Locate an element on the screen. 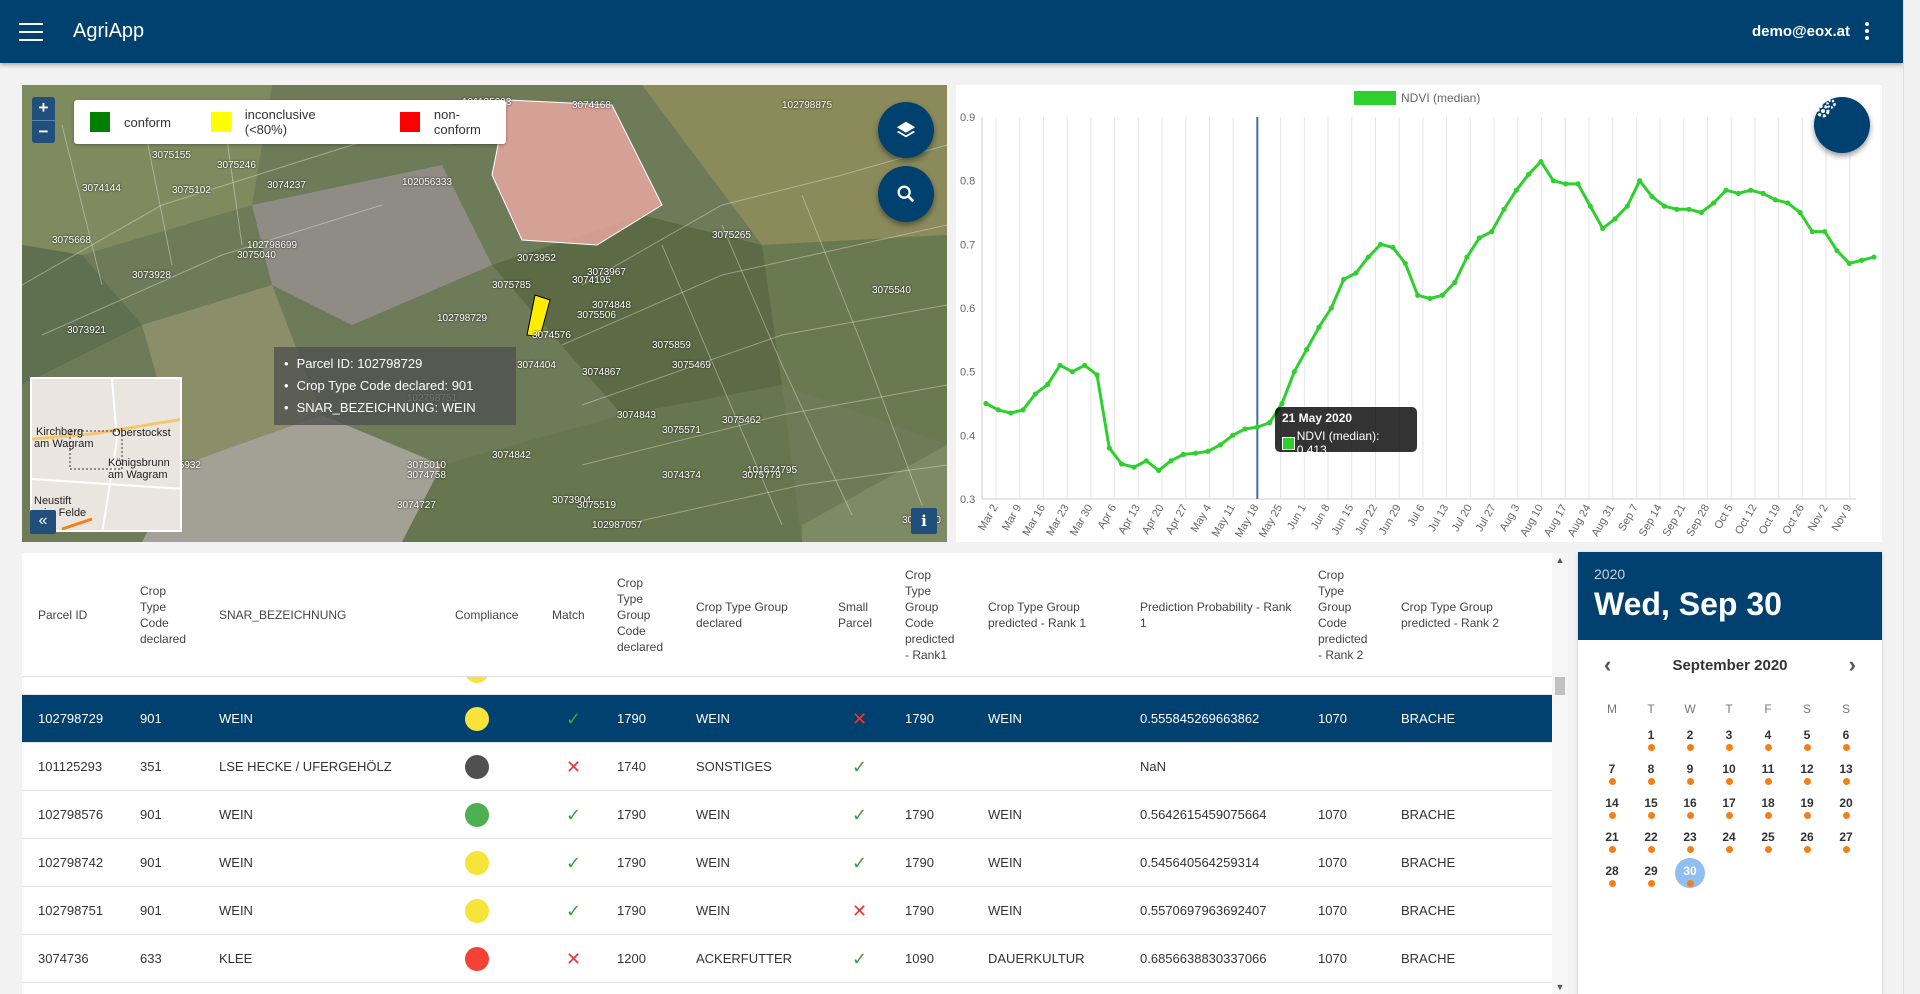 The height and width of the screenshot is (994, 1920). calendar-day: 12 is located at coordinates (1807, 771).